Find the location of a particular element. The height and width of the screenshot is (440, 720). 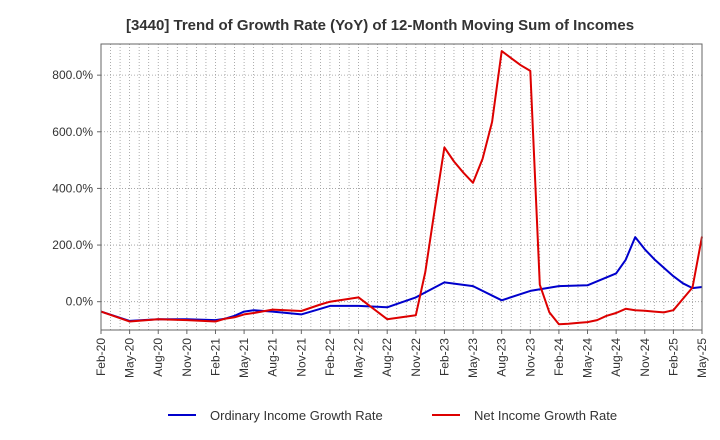

x-tick-label: Feb-24 is located at coordinates (559, 357).